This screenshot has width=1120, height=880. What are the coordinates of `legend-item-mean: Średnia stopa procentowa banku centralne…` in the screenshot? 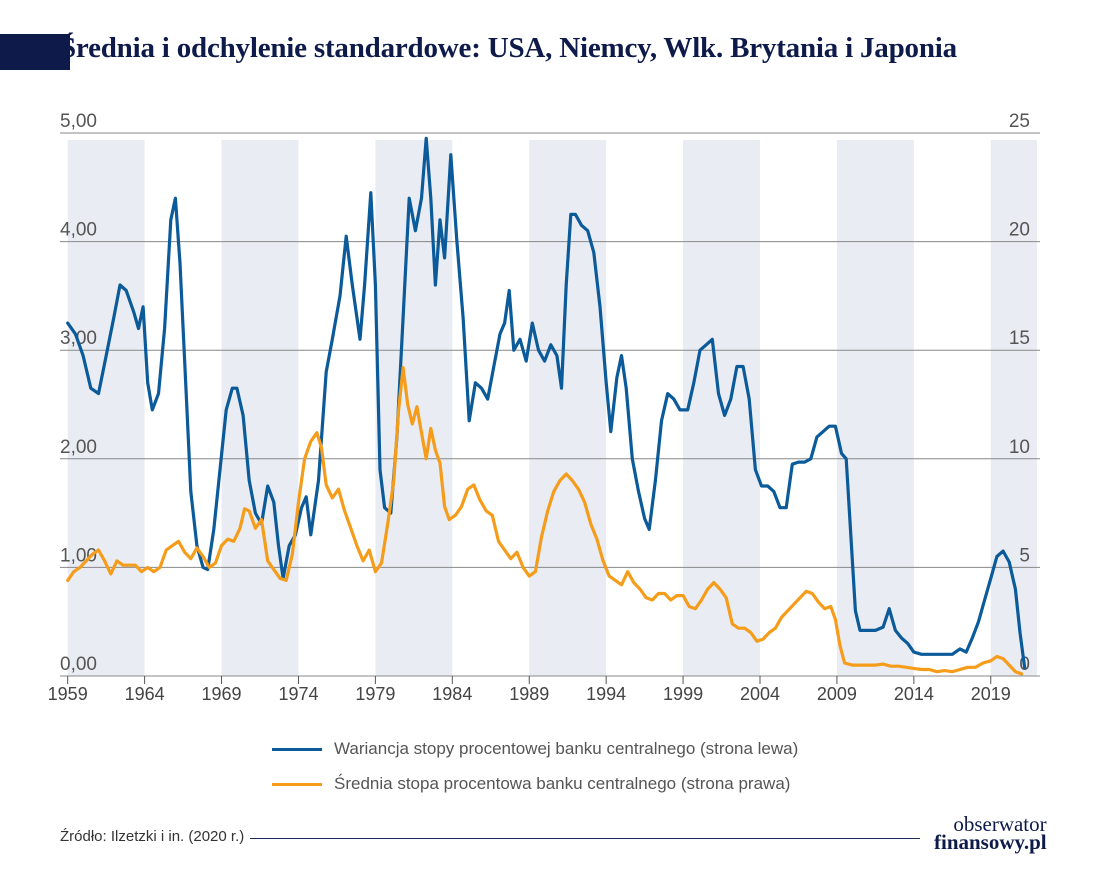 It's located at (531, 784).